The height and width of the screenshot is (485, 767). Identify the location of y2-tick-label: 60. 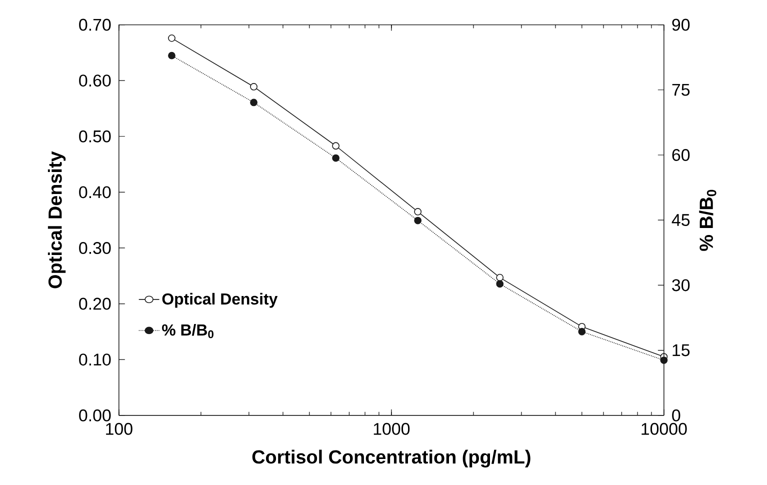
(681, 154).